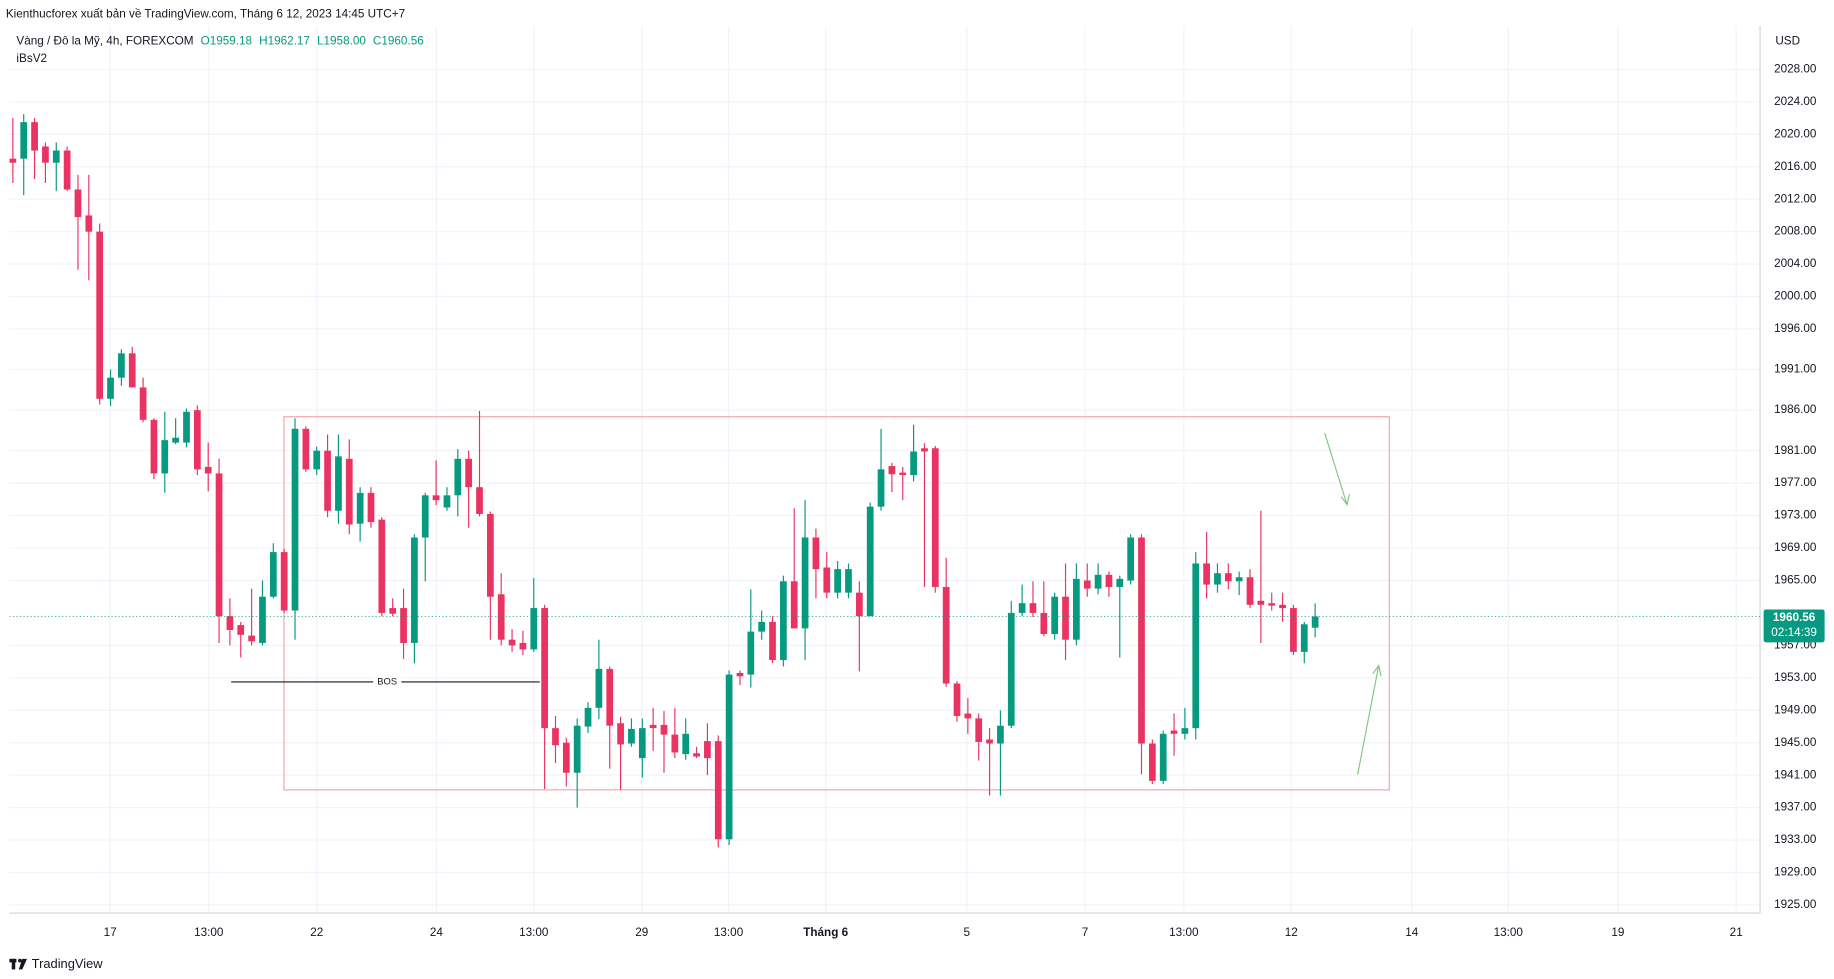 This screenshot has width=1834, height=979. I want to click on y-tick-label: 2016.00, so click(1795, 166).